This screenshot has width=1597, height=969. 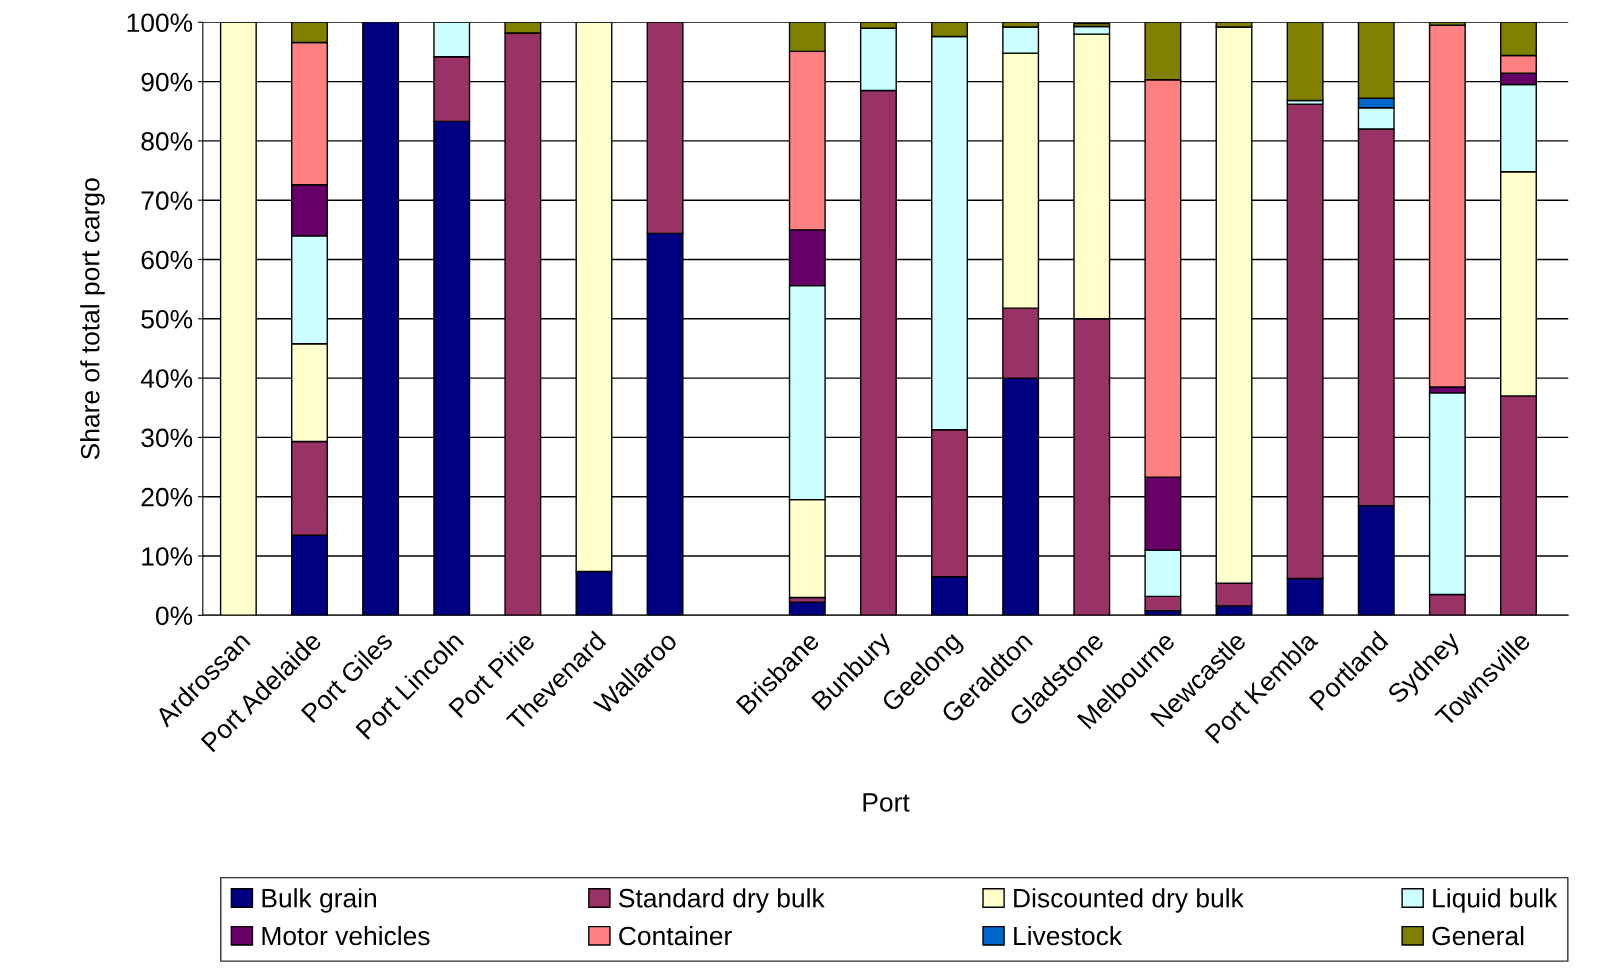 What do you see at coordinates (675, 935) in the screenshot?
I see `legend-label: Container` at bounding box center [675, 935].